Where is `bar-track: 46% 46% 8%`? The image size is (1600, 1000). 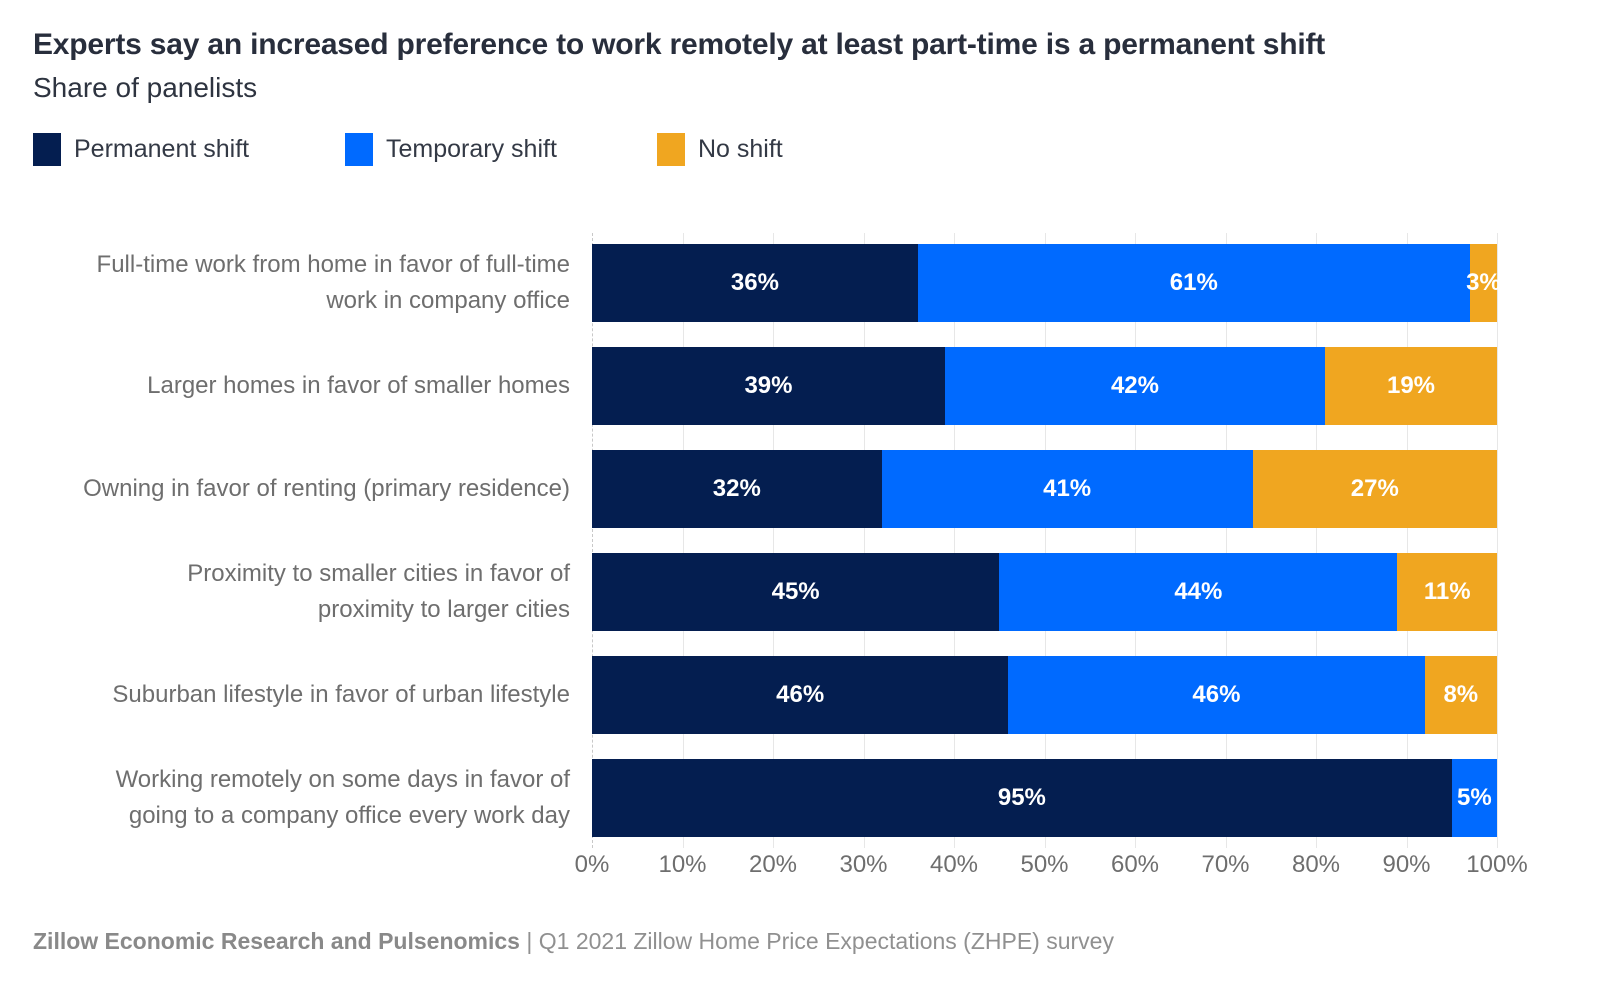 bar-track: 46% 46% 8% is located at coordinates (1044, 695).